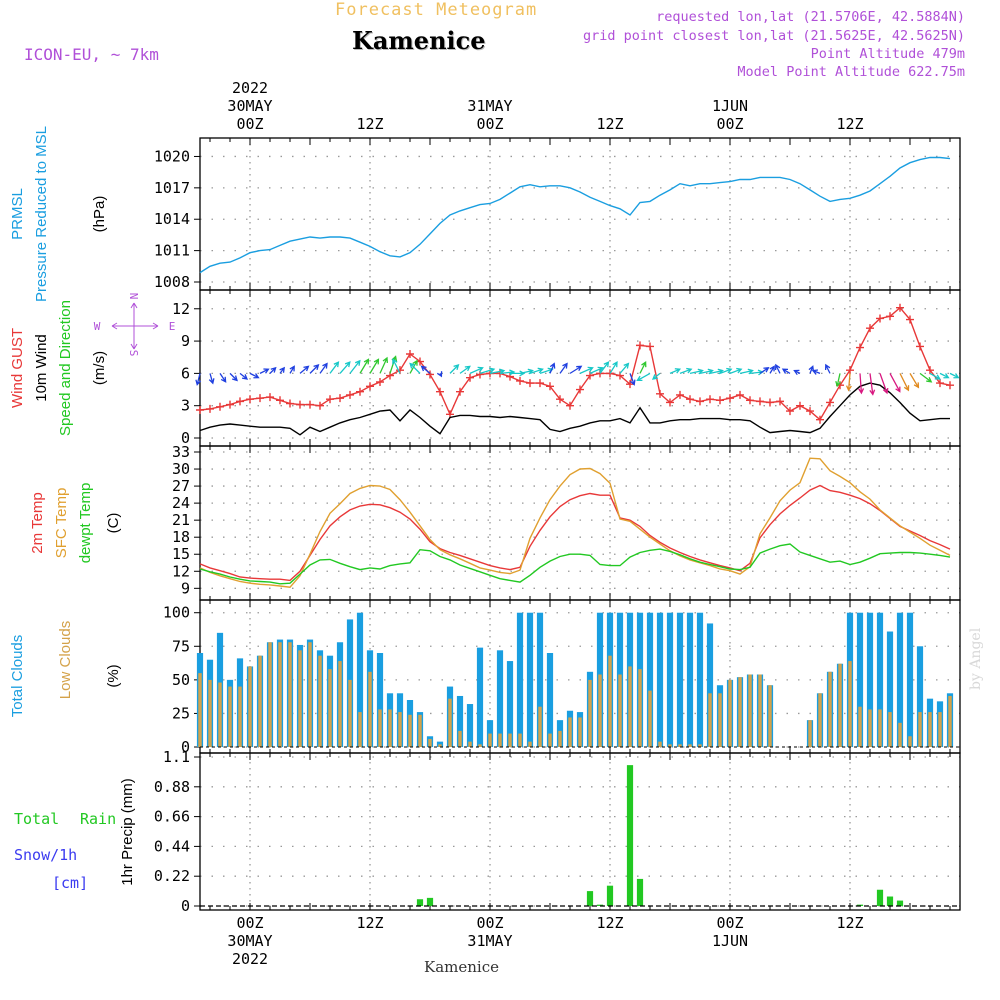 The height and width of the screenshot is (1000, 1000). What do you see at coordinates (172, 282) in the screenshot?
I see `pressure-ytick-label: 1008` at bounding box center [172, 282].